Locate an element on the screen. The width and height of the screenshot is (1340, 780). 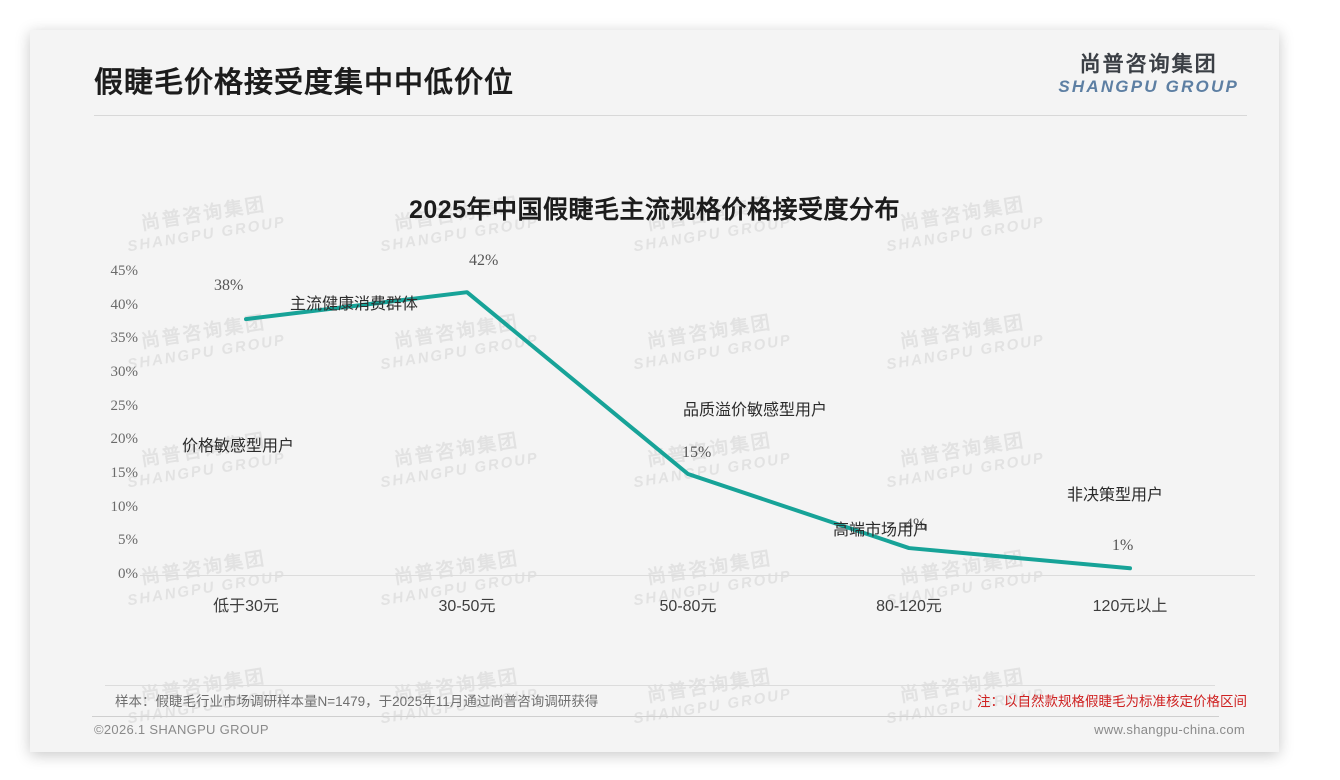
x-axis-tick: 低于30元 is located at coordinates (246, 606).